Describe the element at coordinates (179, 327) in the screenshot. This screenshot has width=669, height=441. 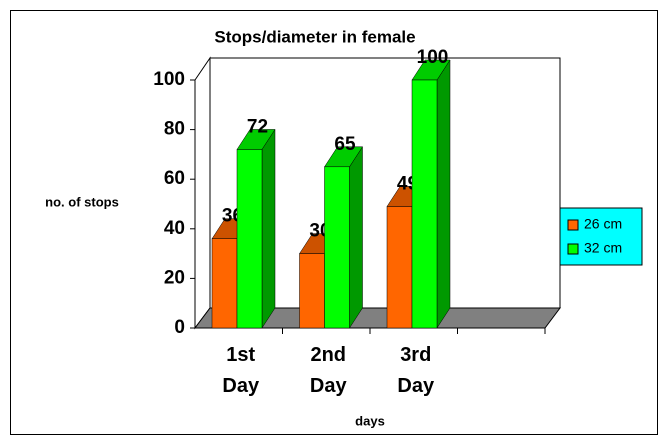
I see `y-tick-label: 0` at that location.